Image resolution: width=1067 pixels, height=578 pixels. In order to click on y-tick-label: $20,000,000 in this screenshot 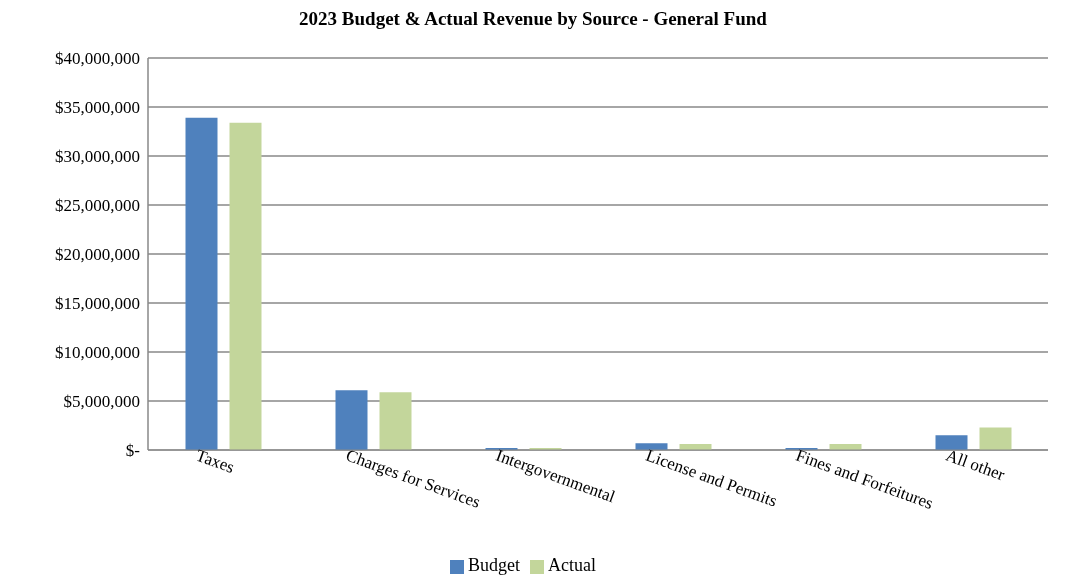, I will do `click(97, 255)`.